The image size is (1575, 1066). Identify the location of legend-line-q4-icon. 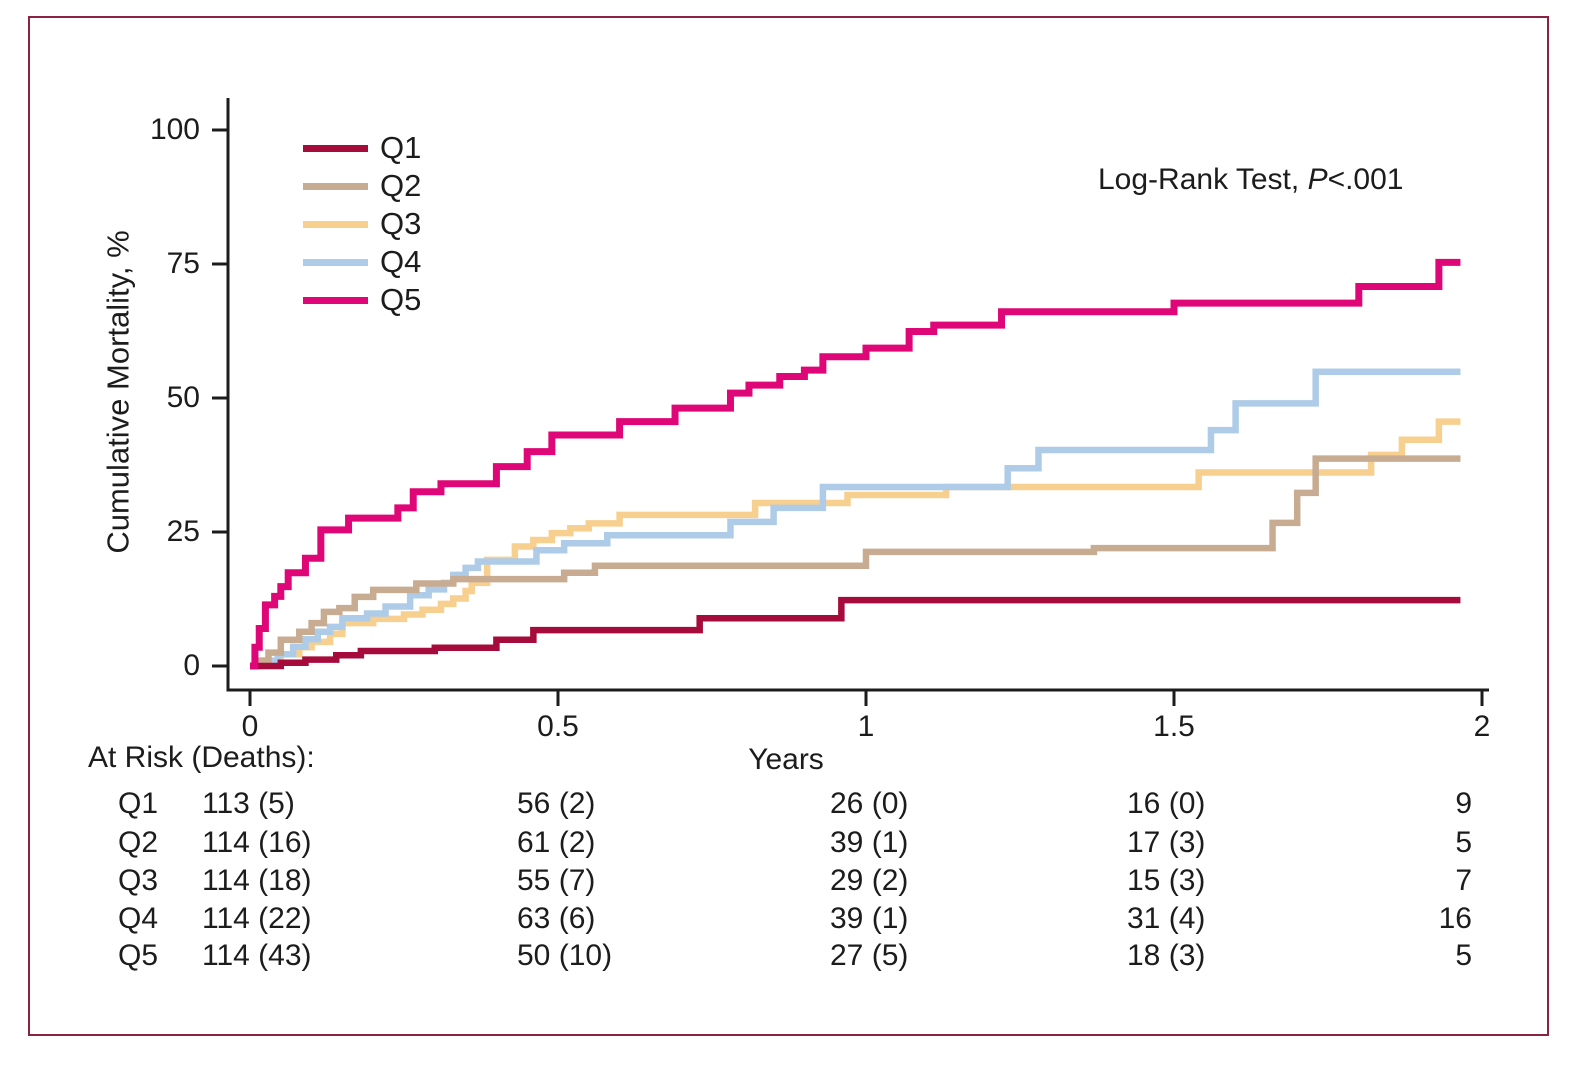
(335, 262).